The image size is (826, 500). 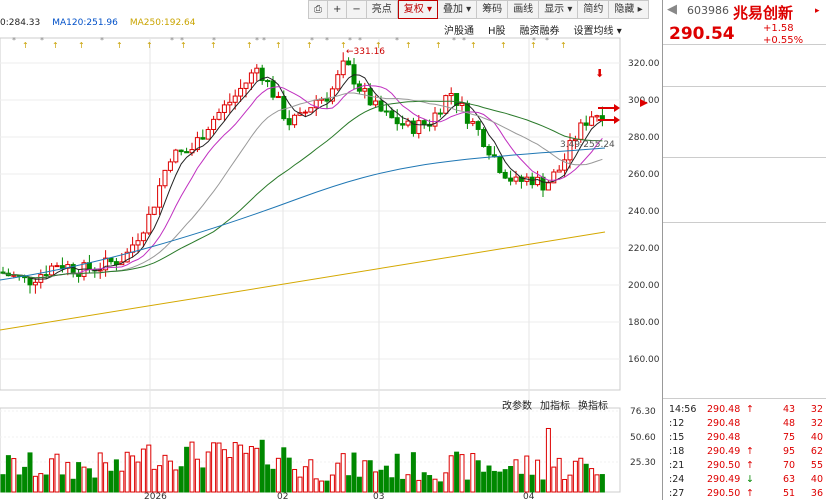 I want to click on indicator-button: 加指标, so click(x=555, y=406).